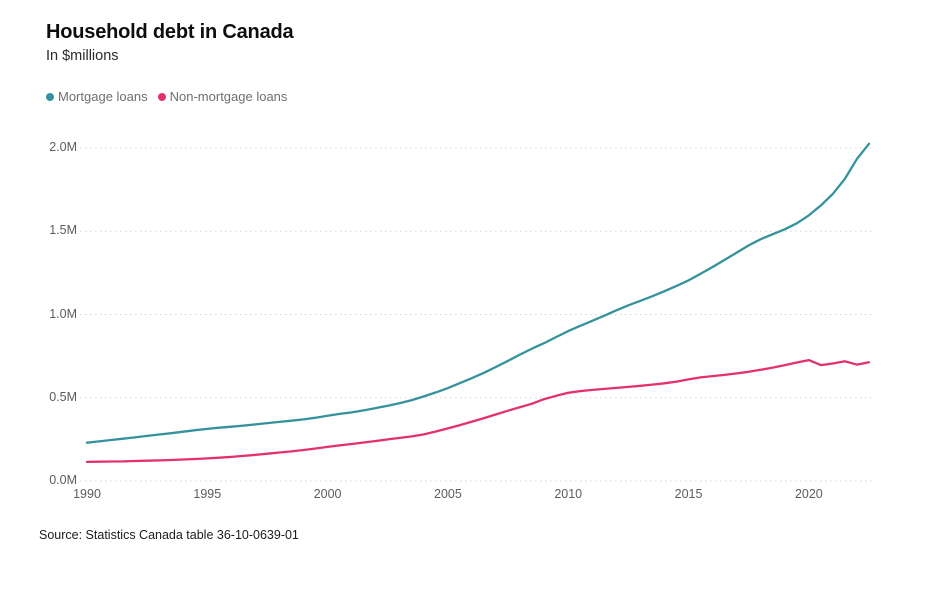  I want to click on x-tick-label-2015: 2015, so click(688, 494).